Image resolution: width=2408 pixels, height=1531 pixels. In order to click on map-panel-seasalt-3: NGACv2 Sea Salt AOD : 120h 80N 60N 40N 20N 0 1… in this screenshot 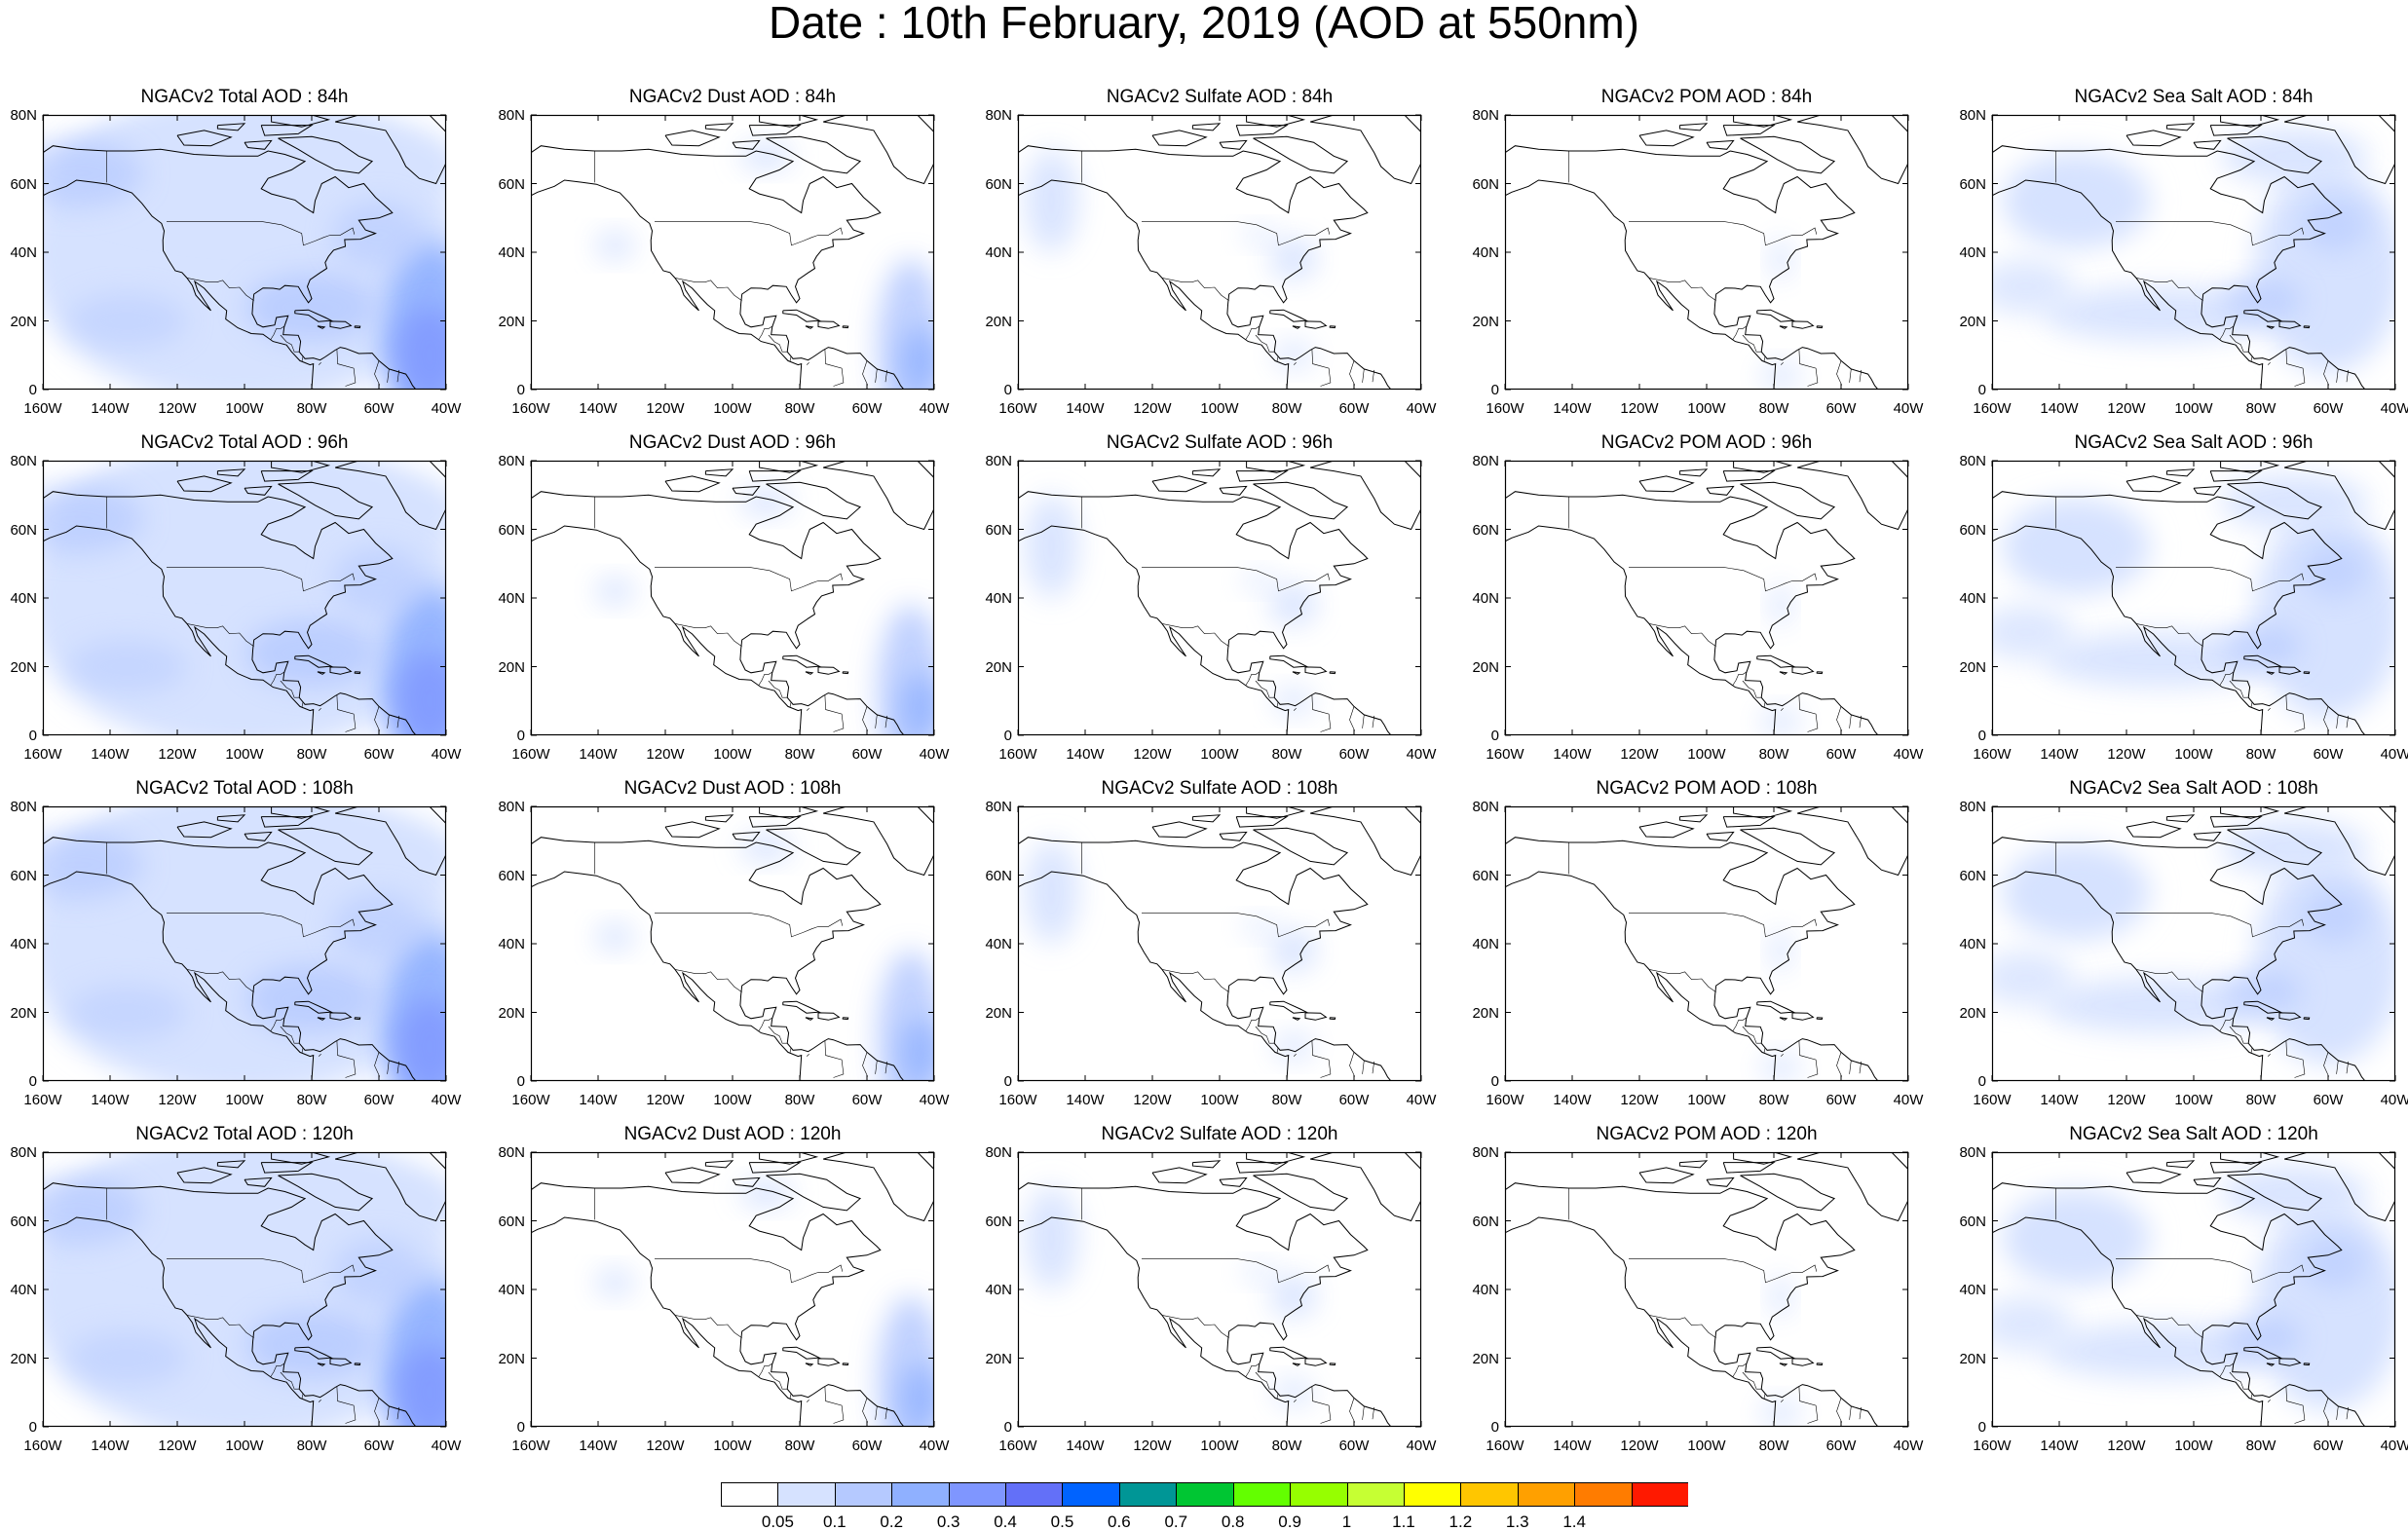, I will do `click(2183, 1289)`.